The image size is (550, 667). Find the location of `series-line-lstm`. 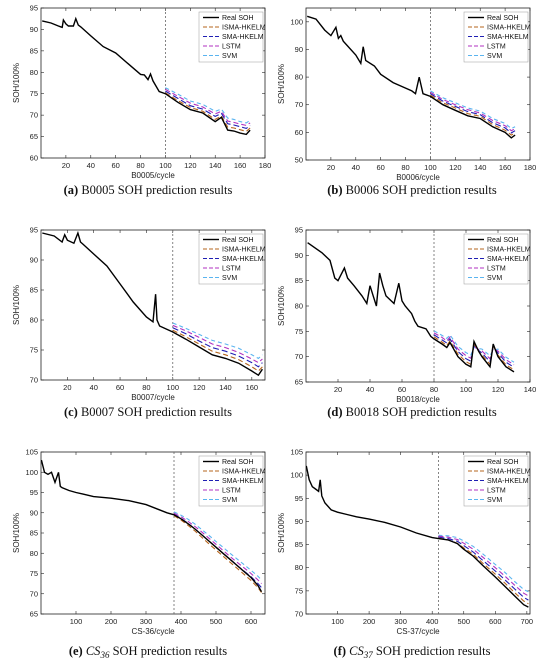

series-line-lstm is located at coordinates (483, 566).